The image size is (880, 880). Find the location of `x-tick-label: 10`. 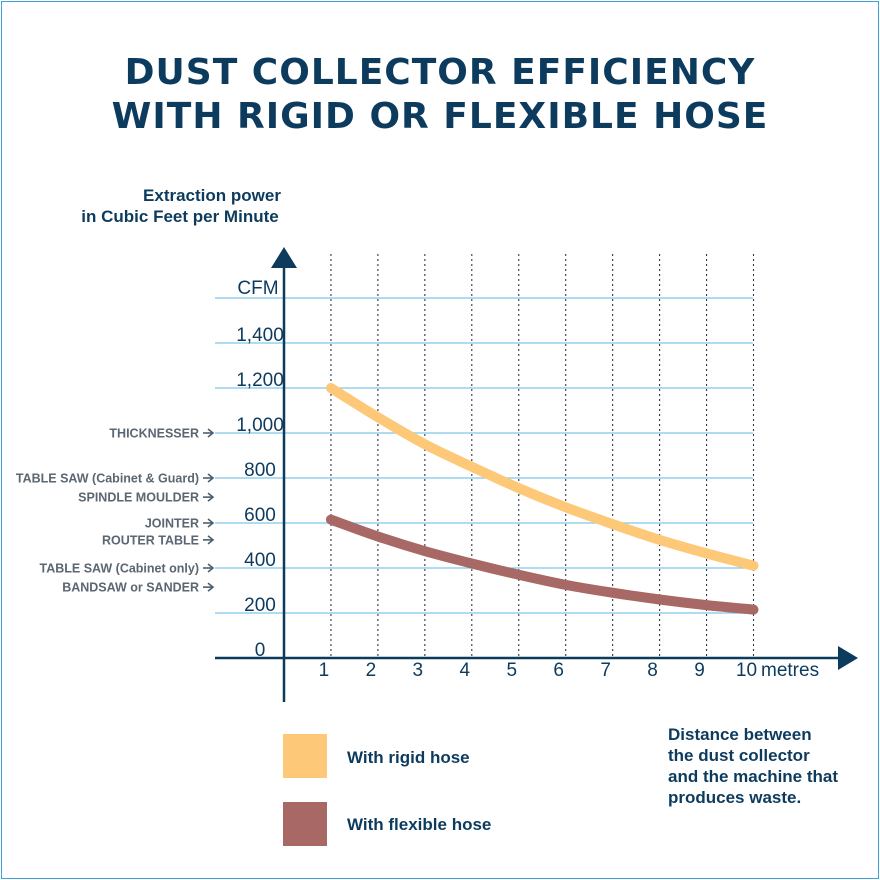

x-tick-label: 10 is located at coordinates (746, 670).